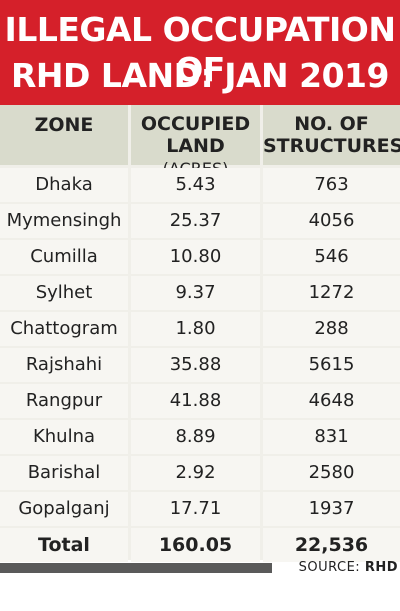 This screenshot has width=400, height=611. Describe the element at coordinates (64, 329) in the screenshot. I see `row-zone-cell: Chattogram` at that location.